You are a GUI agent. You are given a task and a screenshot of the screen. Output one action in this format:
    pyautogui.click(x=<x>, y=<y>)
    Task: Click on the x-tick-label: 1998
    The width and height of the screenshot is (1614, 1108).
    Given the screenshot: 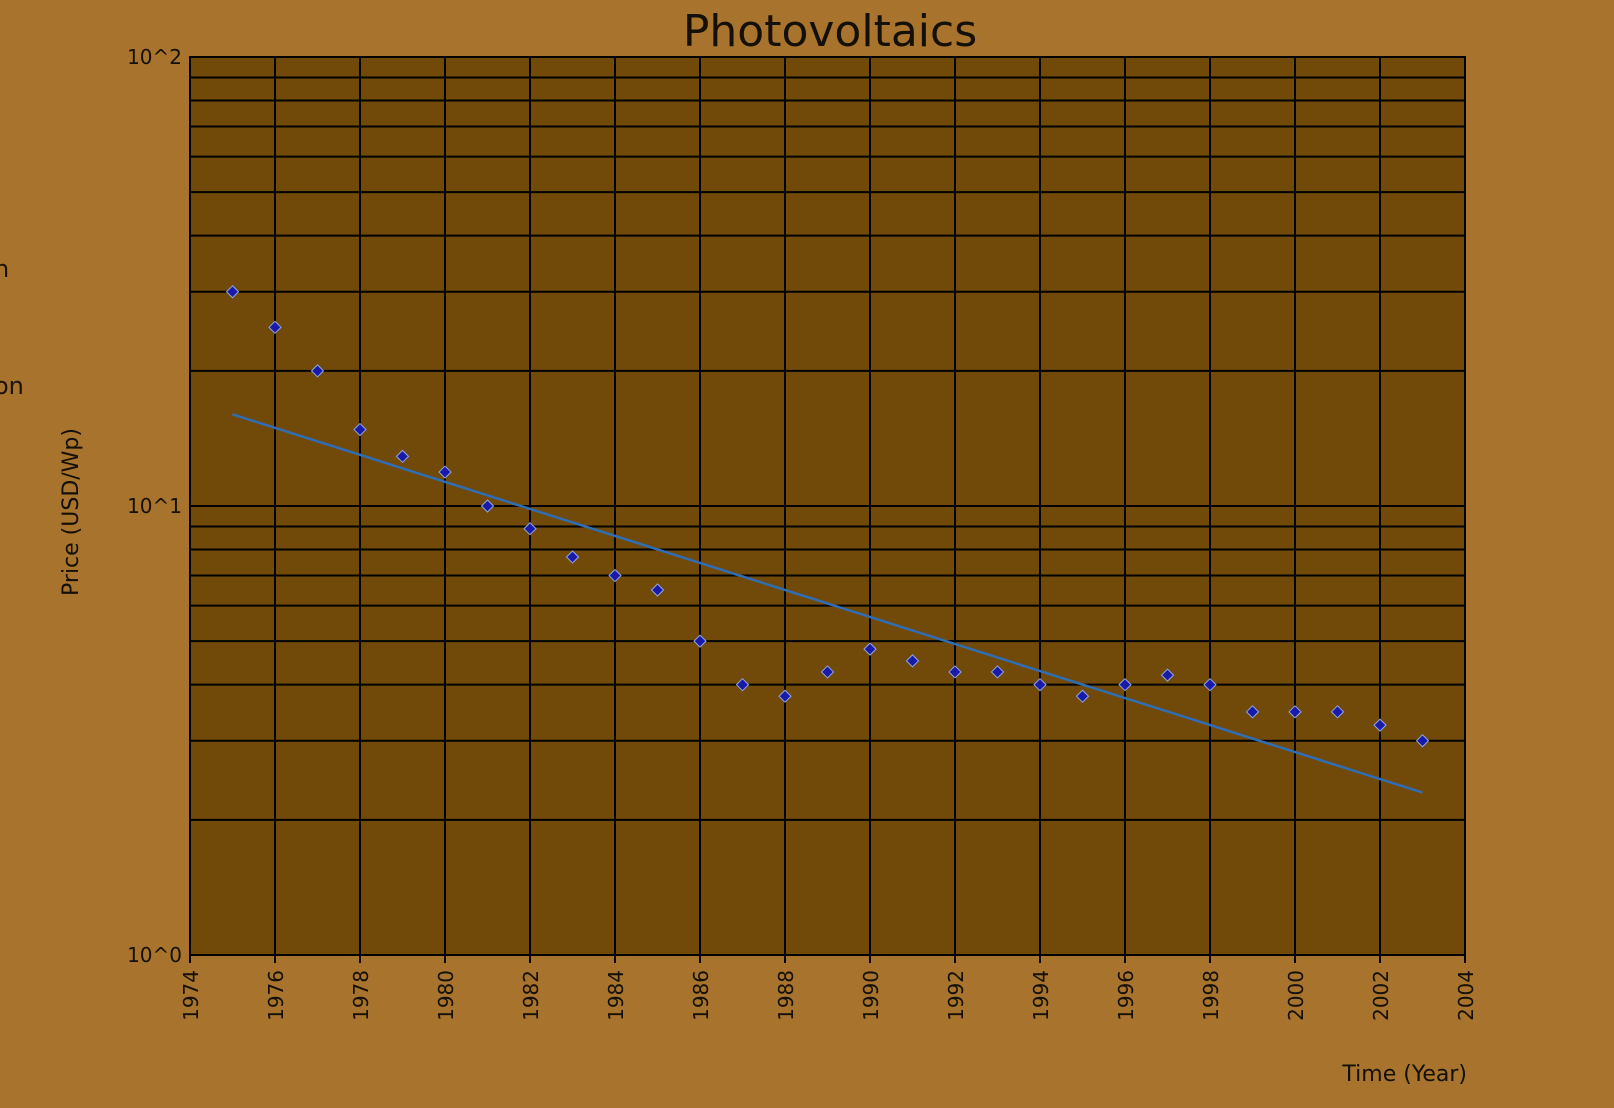 What is the action you would take?
    pyautogui.click(x=1211, y=995)
    